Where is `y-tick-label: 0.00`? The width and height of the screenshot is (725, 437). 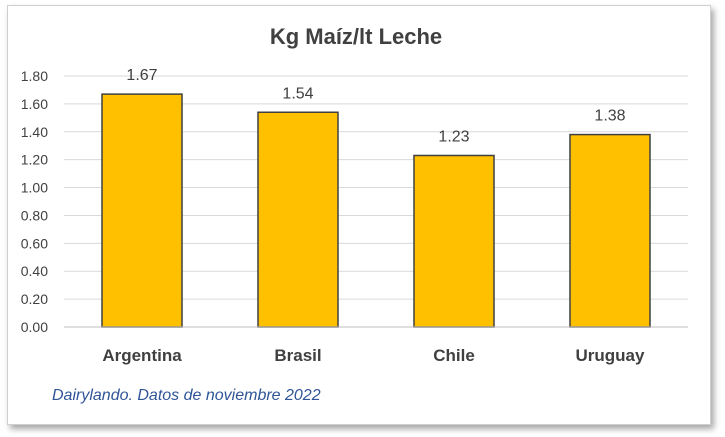 y-tick-label: 0.00 is located at coordinates (34, 327).